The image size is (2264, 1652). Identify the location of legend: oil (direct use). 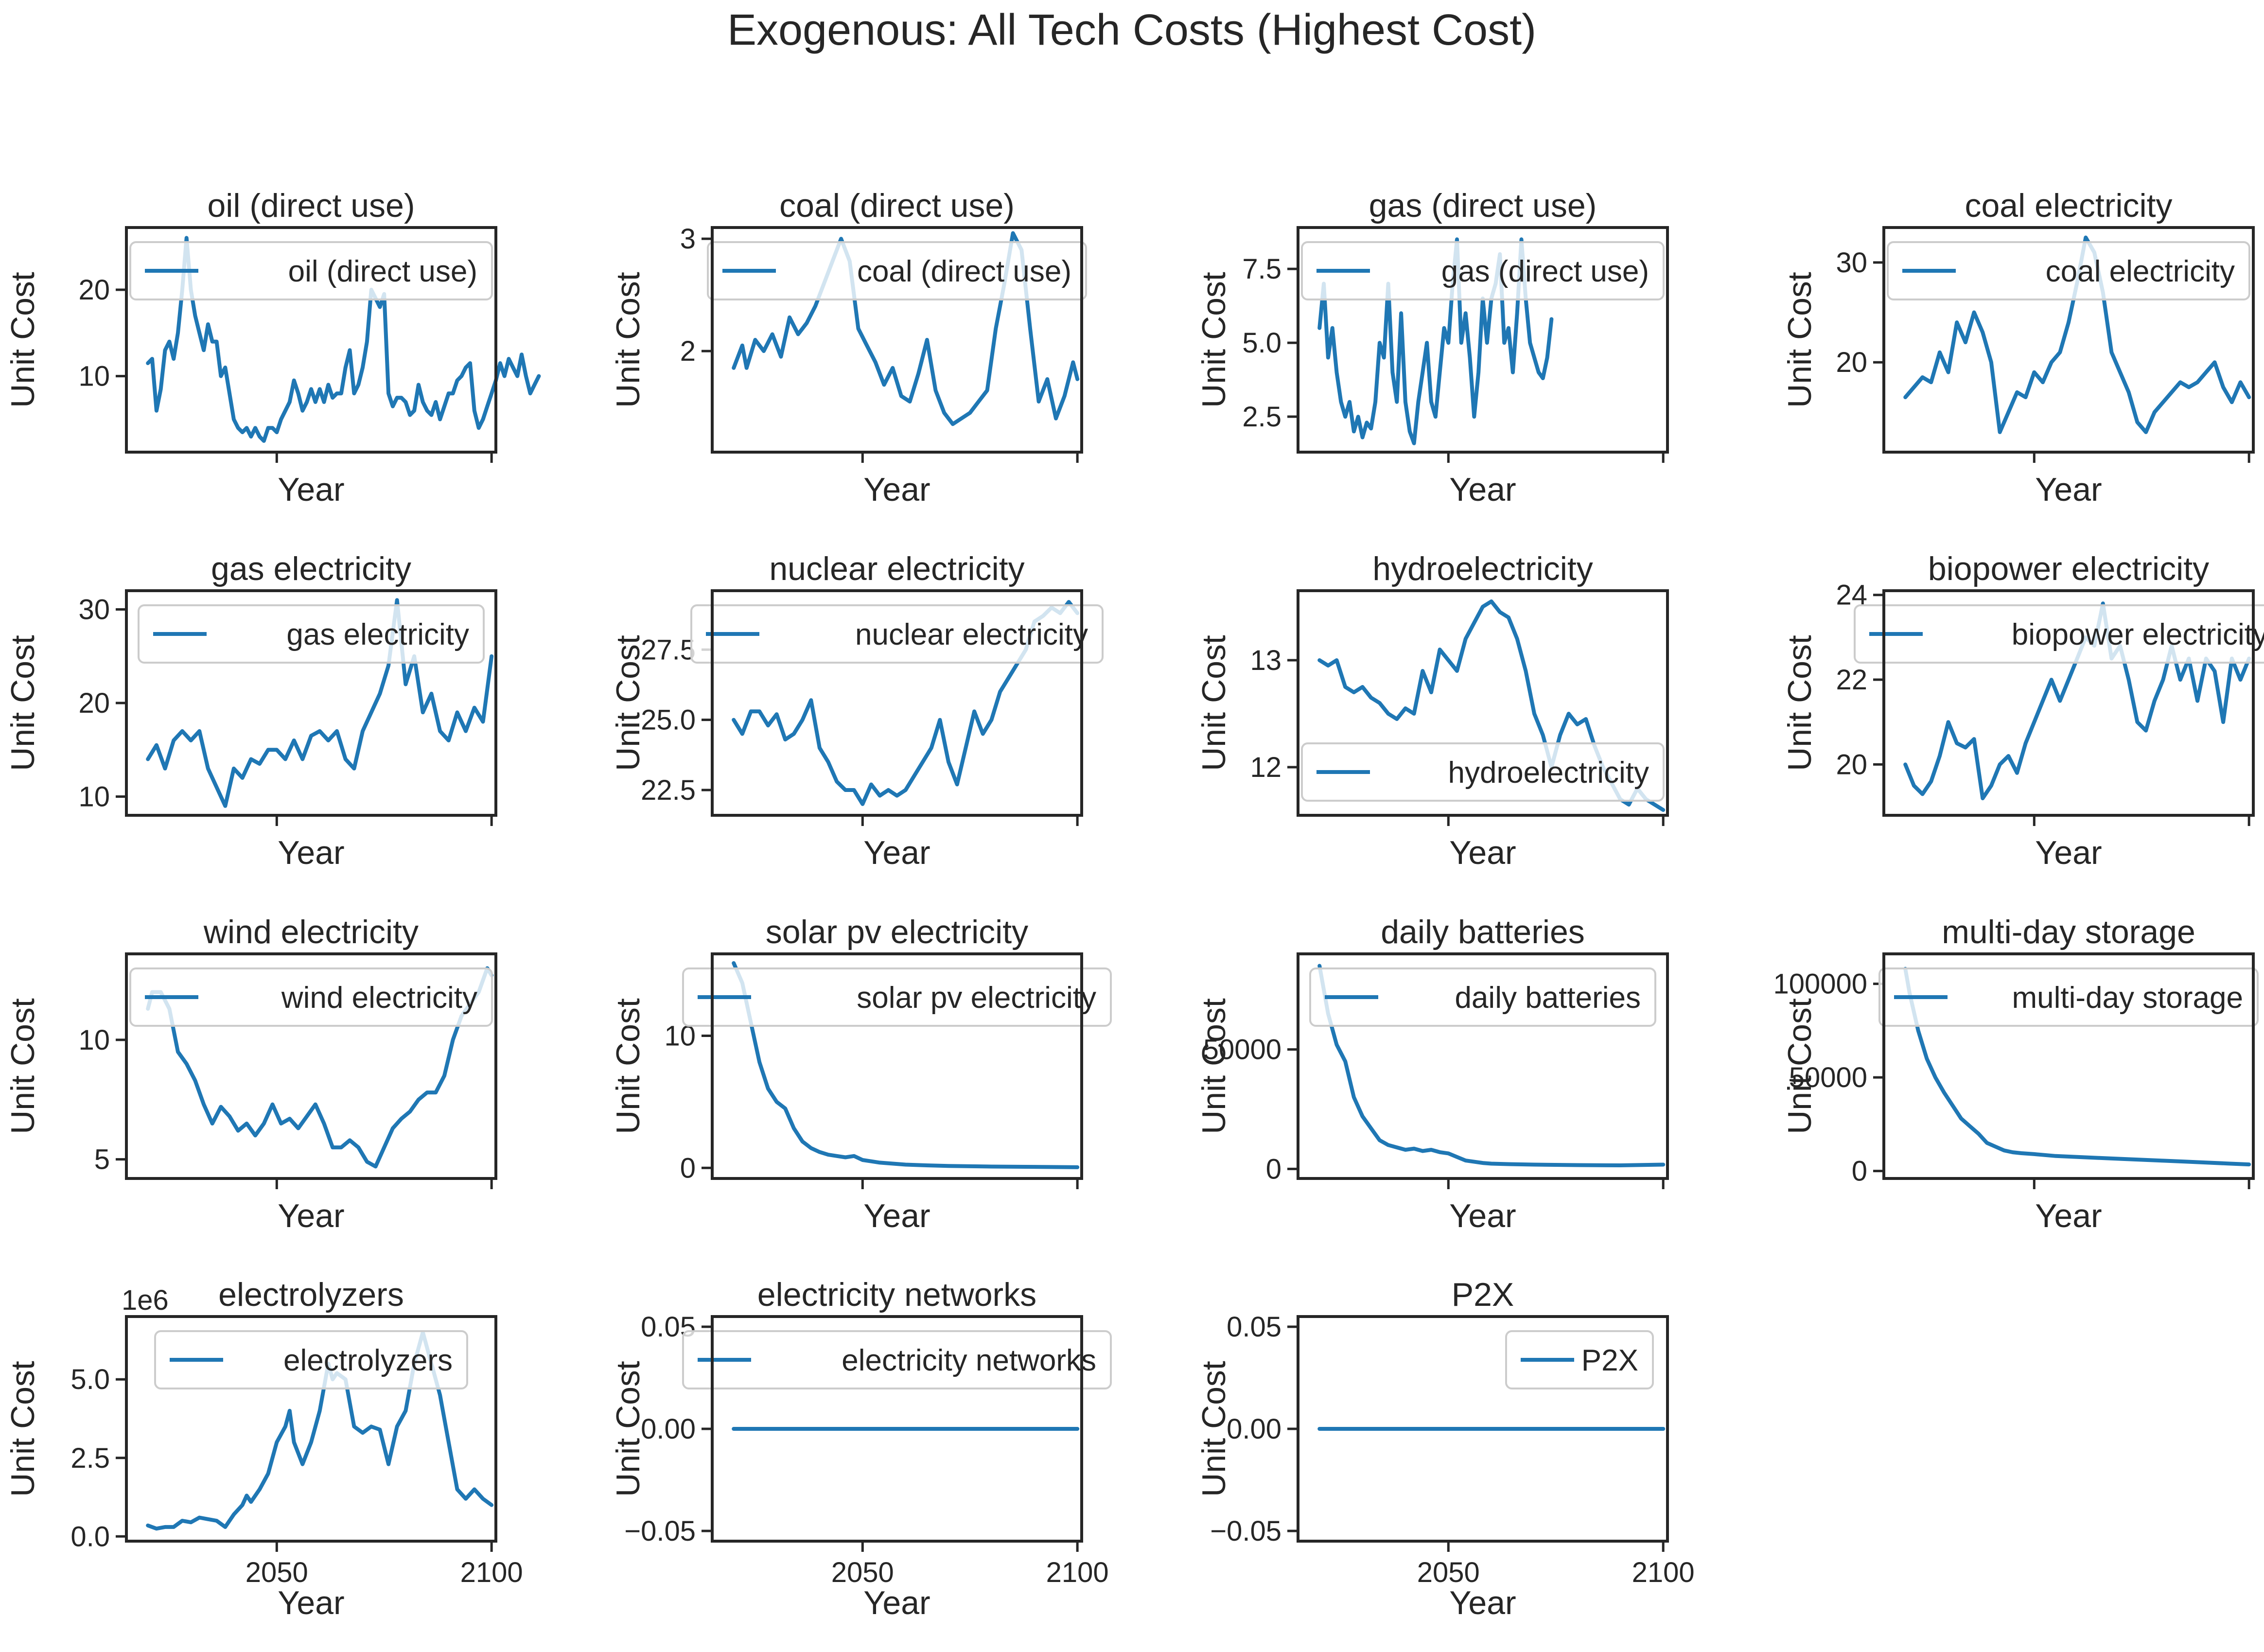
(311, 270).